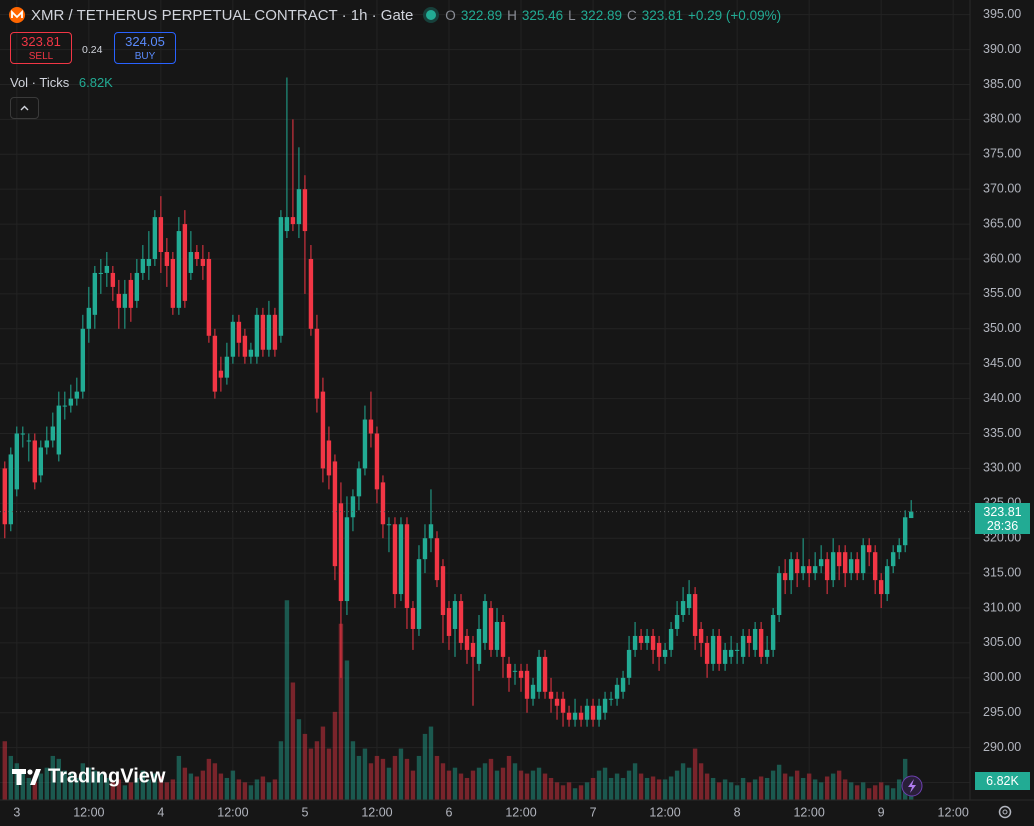 This screenshot has height=826, width=1034. What do you see at coordinates (431, 15) in the screenshot?
I see `status-dot` at bounding box center [431, 15].